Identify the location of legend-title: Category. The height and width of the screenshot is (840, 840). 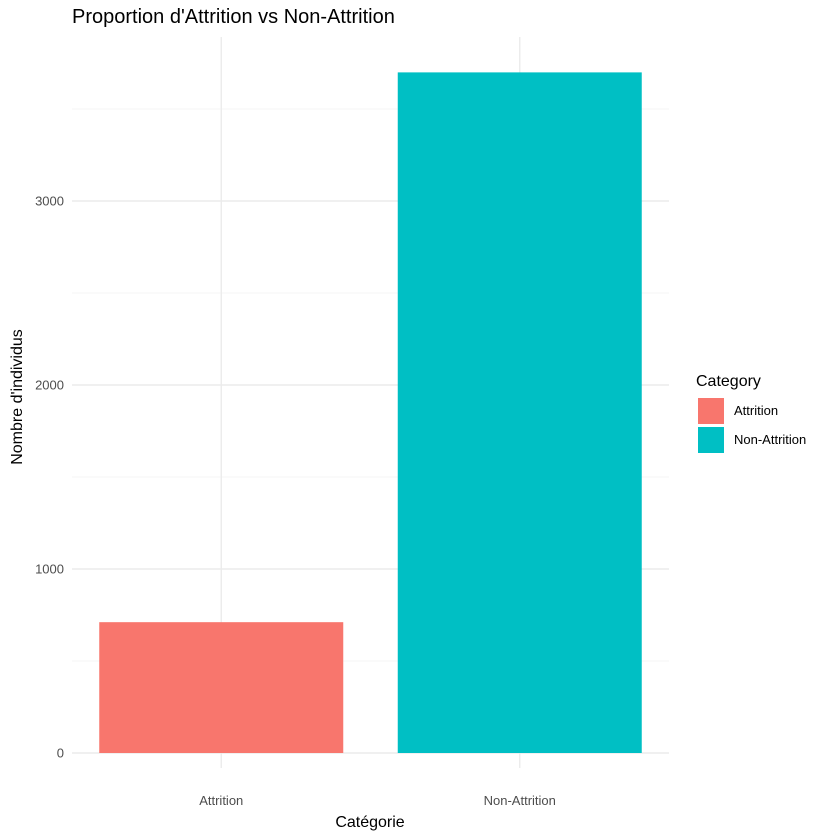
(728, 381).